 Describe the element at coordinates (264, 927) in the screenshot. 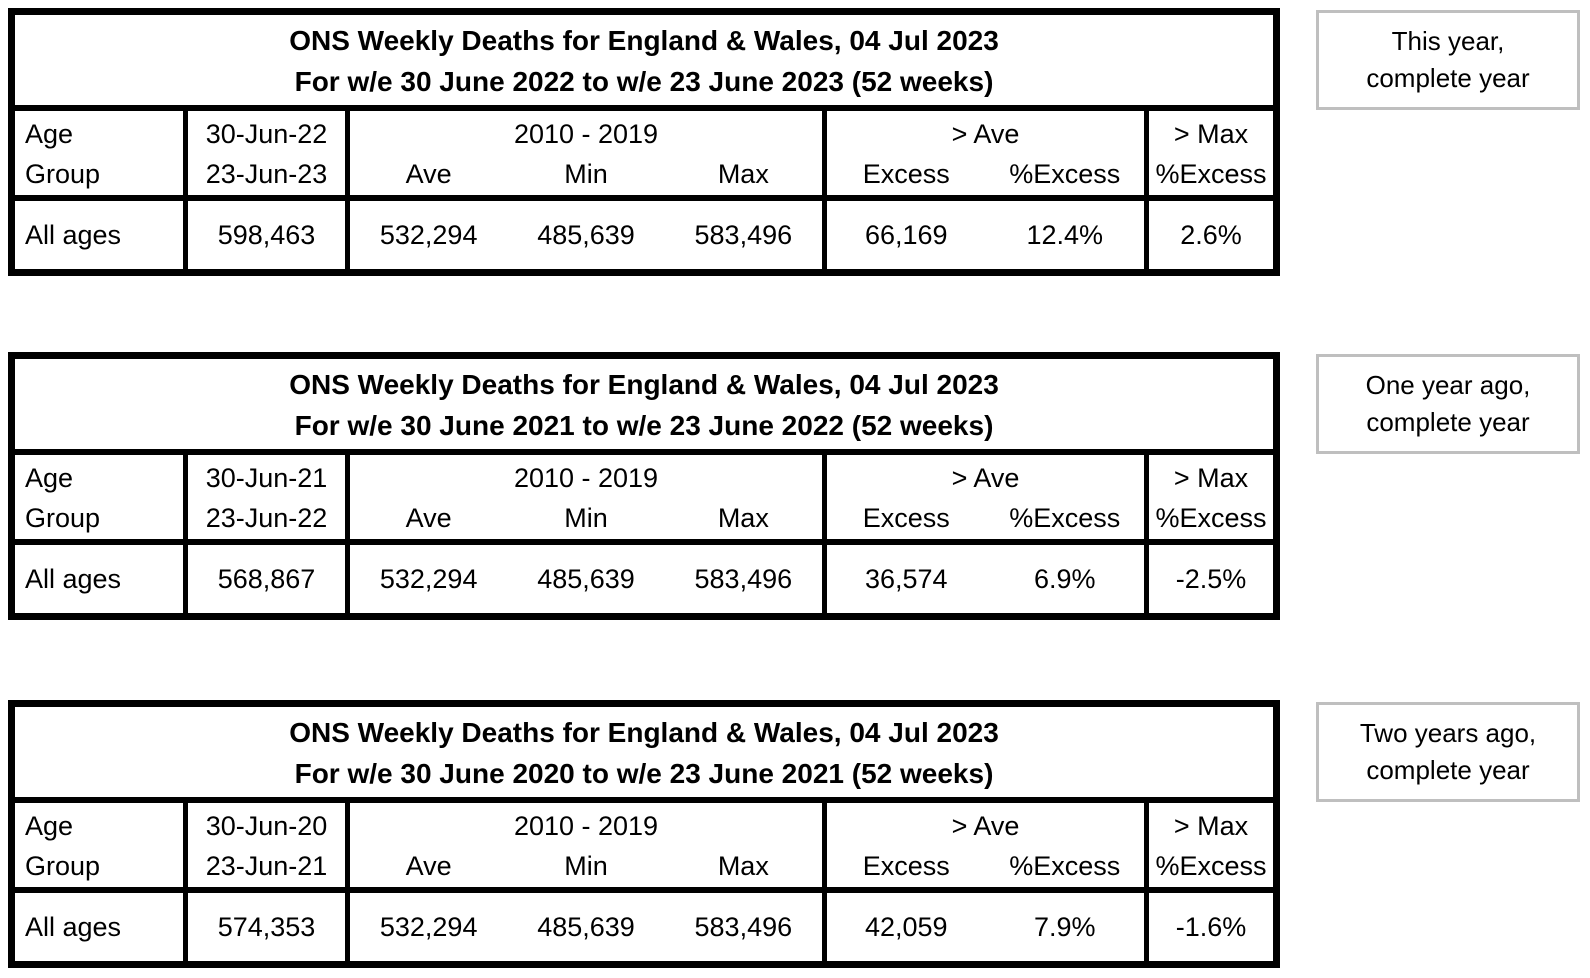

I see `data-deaths-cell: 574,353` at that location.